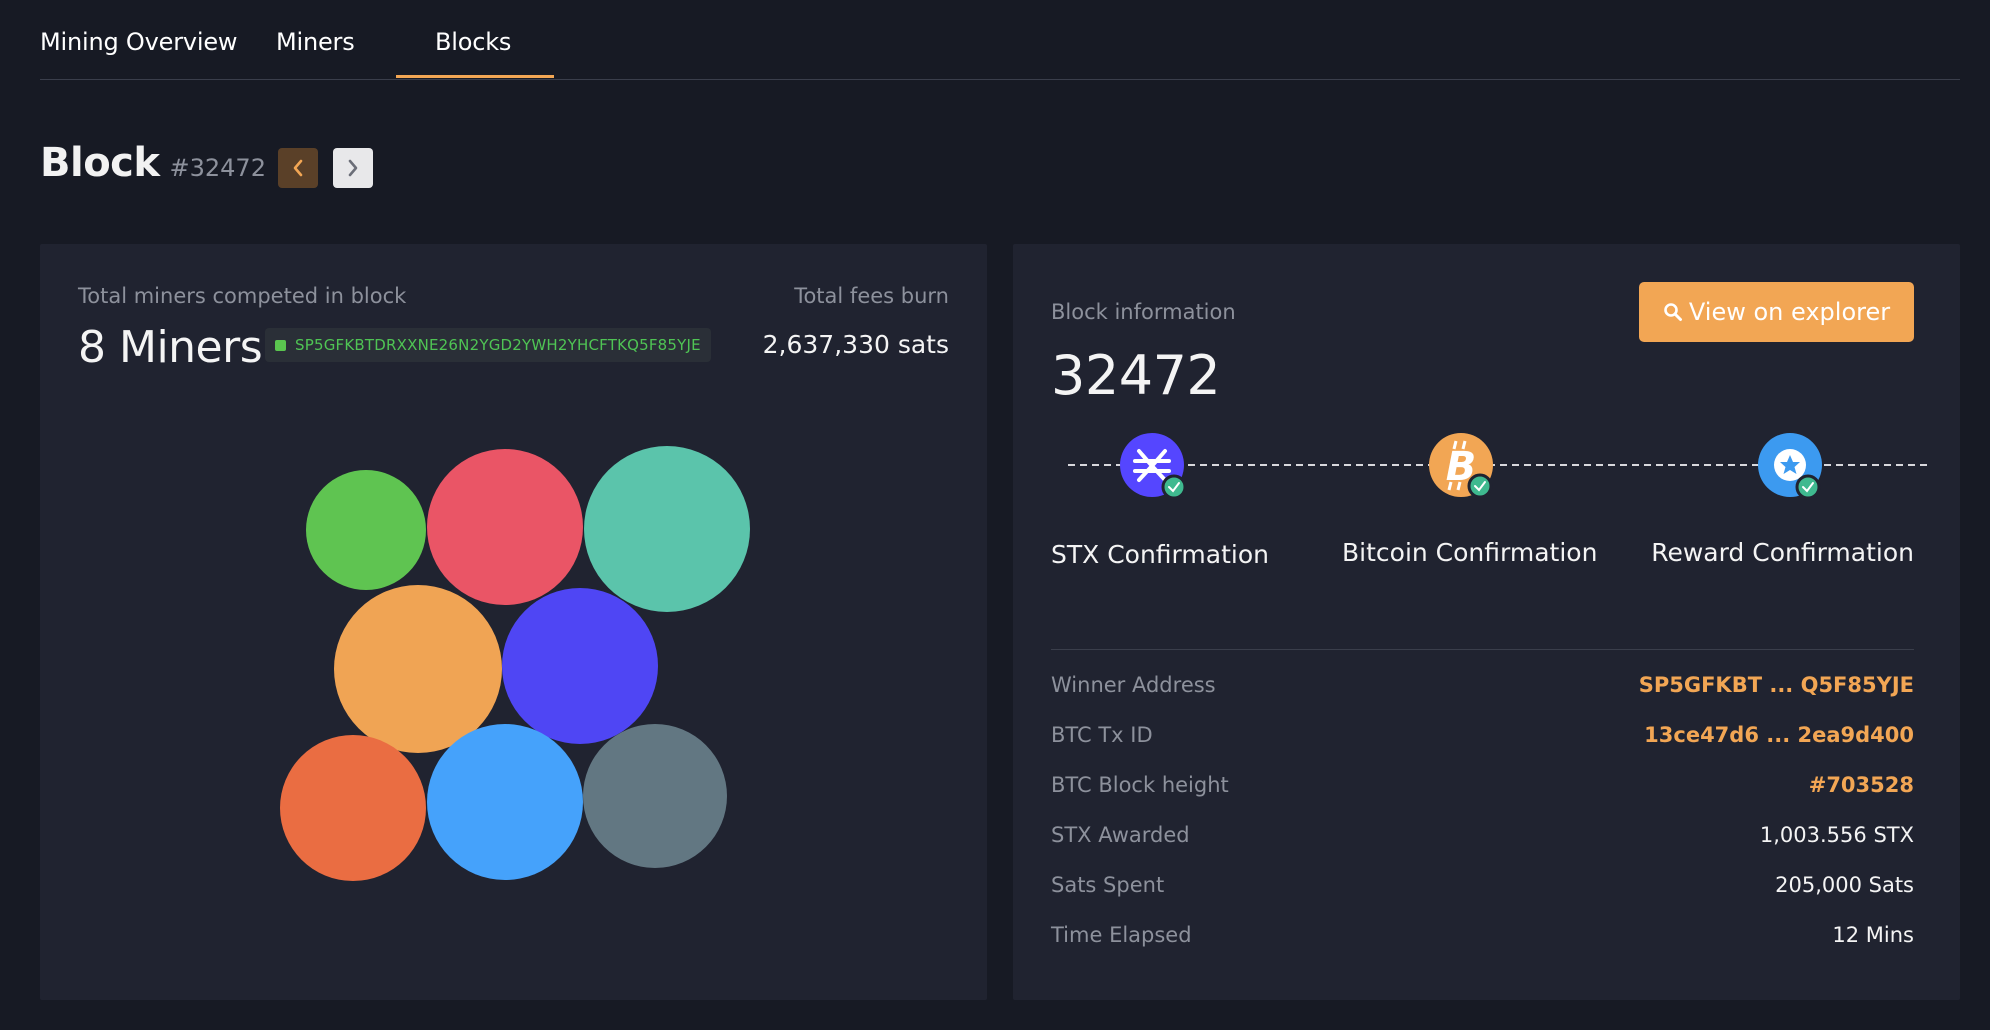  What do you see at coordinates (100, 163) in the screenshot?
I see `block-heading: Block` at bounding box center [100, 163].